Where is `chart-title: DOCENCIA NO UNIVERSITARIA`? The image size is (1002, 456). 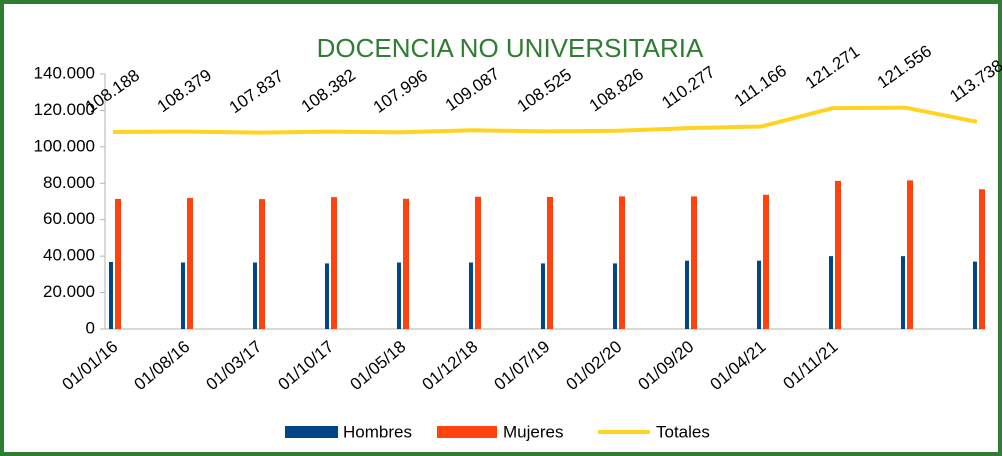 chart-title: DOCENCIA NO UNIVERSITARIA is located at coordinates (510, 48).